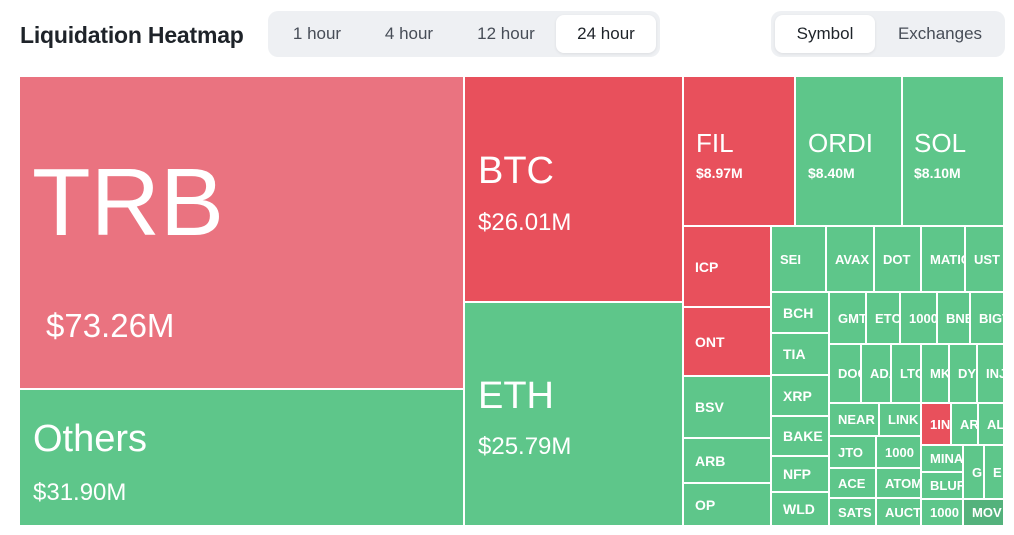 The height and width of the screenshot is (535, 1014). What do you see at coordinates (705, 504) in the screenshot?
I see `tile-symbol: OP` at bounding box center [705, 504].